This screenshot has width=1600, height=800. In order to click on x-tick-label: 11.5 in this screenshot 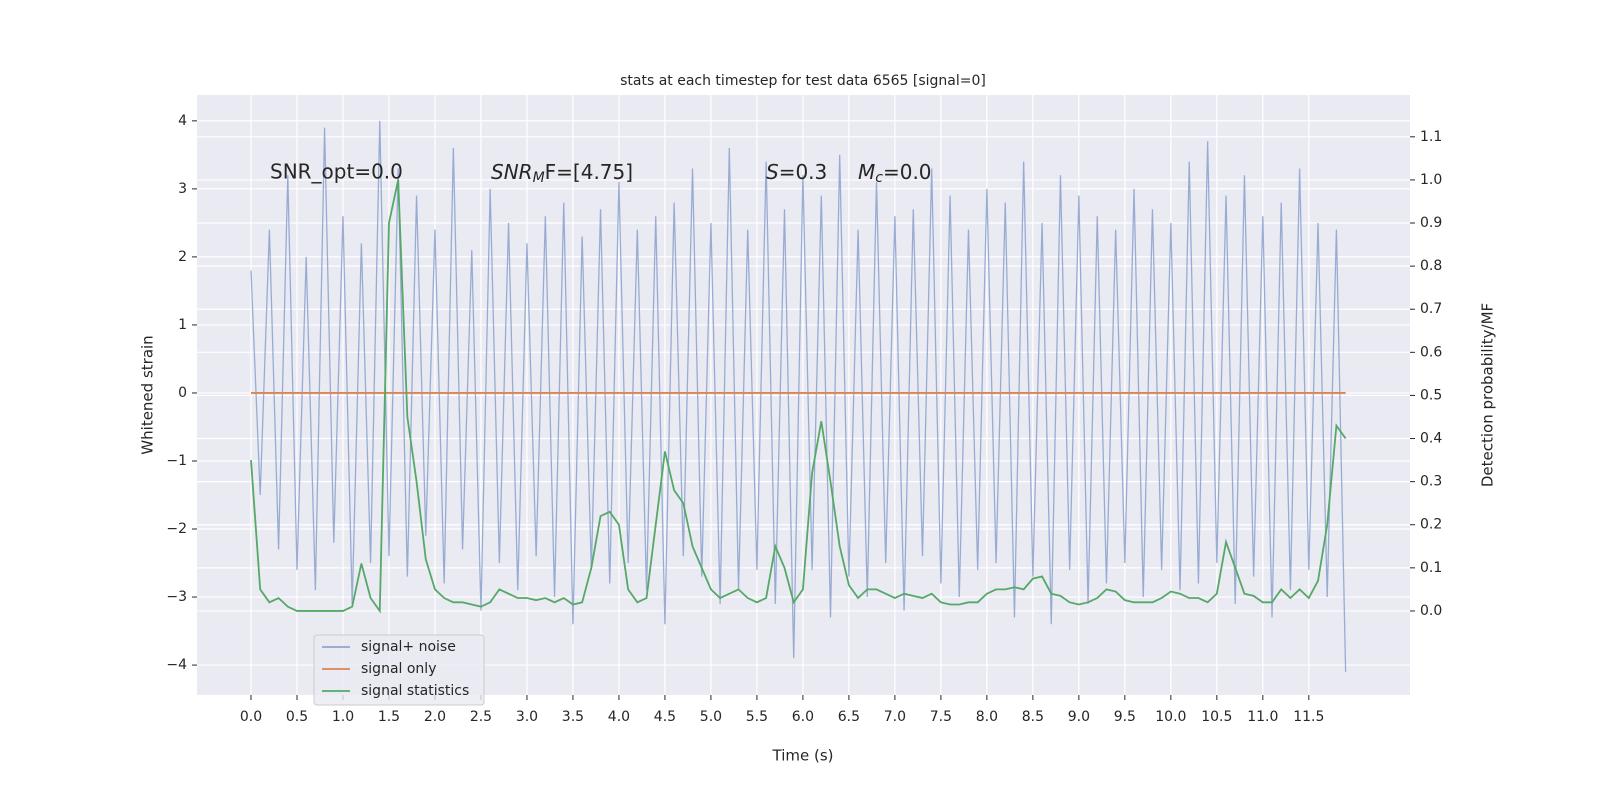, I will do `click(1308, 717)`.